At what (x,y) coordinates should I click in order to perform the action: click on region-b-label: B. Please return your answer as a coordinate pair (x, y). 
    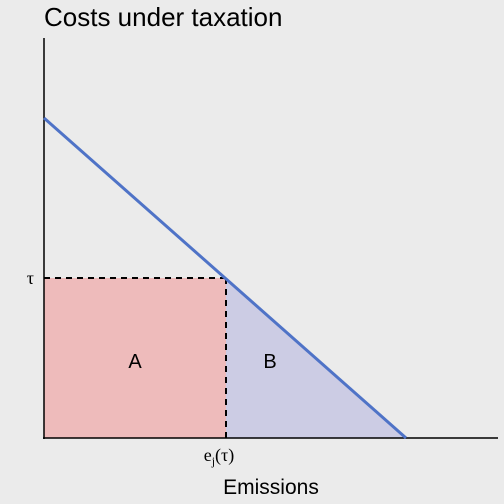
    Looking at the image, I should click on (269, 362).